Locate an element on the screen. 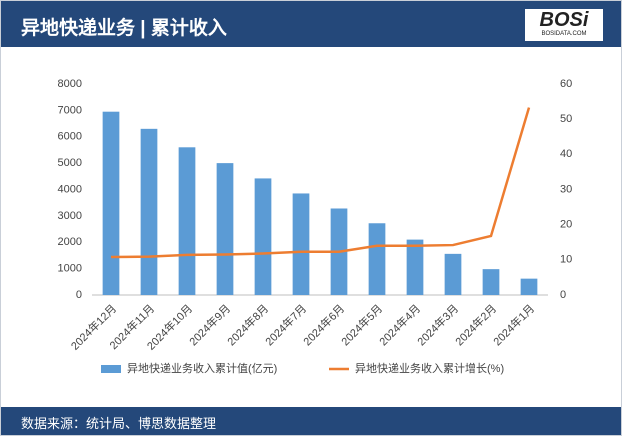  footer: 数据来源：统计局、博思数据整理 is located at coordinates (311, 421).